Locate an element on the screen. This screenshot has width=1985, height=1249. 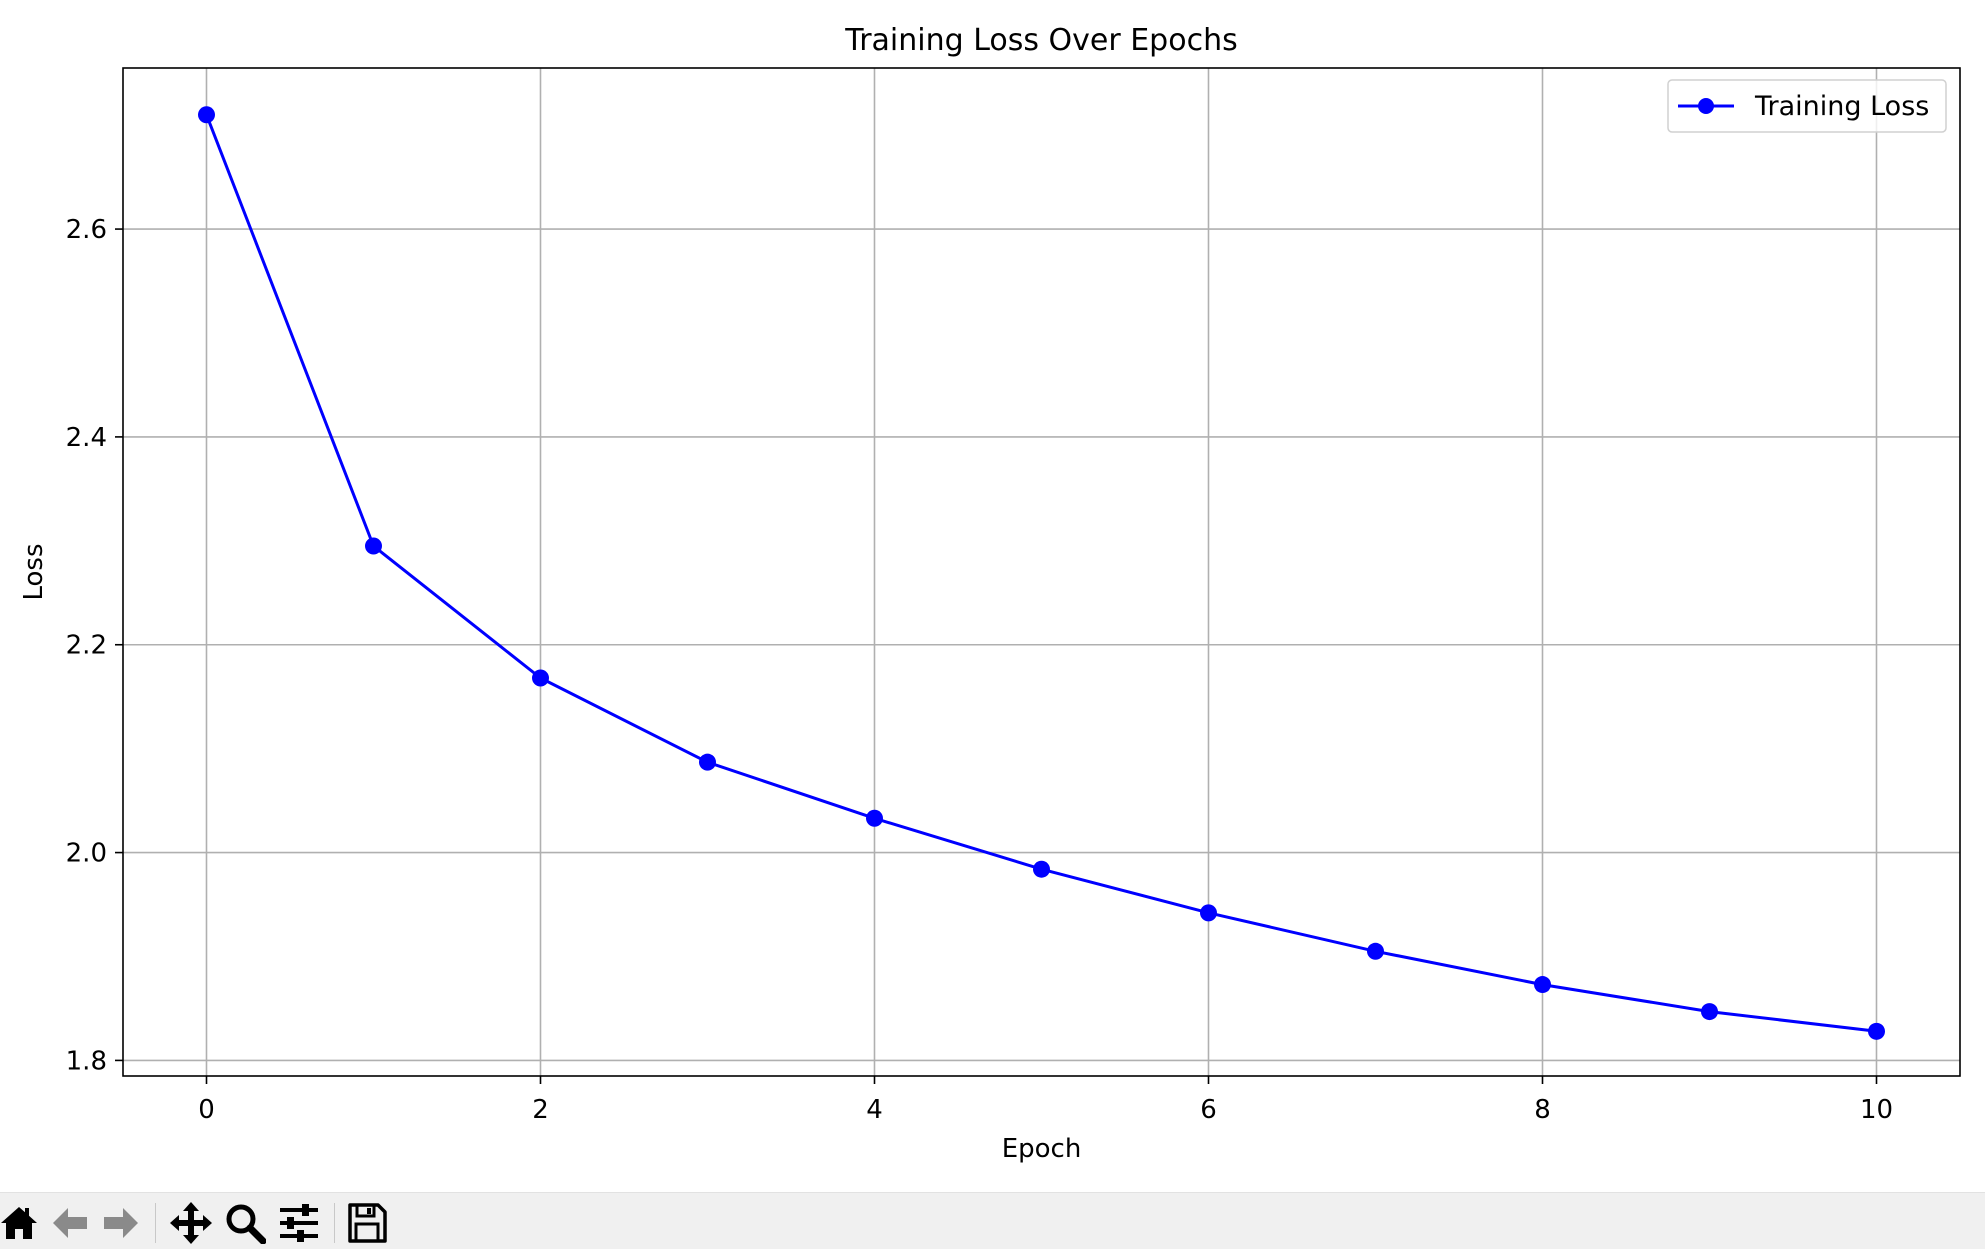
zoom-button is located at coordinates (245, 1223).